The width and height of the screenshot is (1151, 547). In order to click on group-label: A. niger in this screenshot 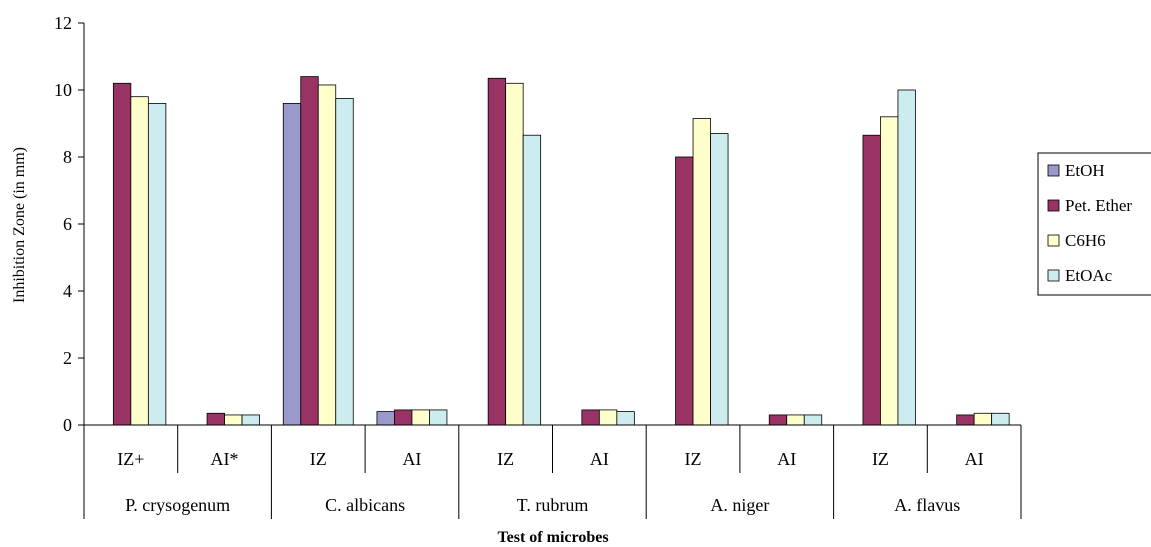, I will do `click(739, 505)`.